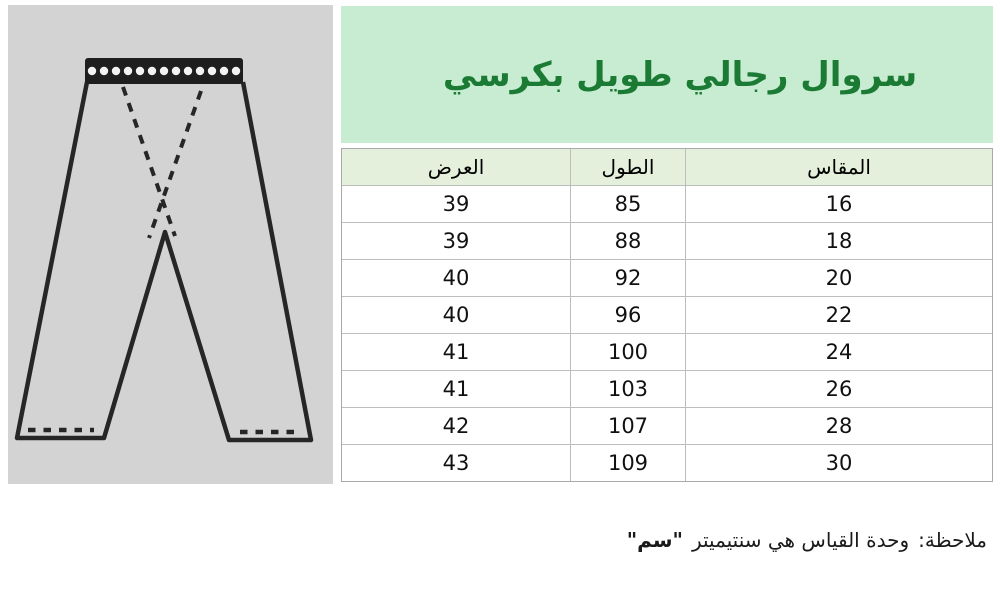 Image resolution: width=1000 pixels, height=589 pixels. What do you see at coordinates (627, 278) in the screenshot?
I see `length-value: 92` at bounding box center [627, 278].